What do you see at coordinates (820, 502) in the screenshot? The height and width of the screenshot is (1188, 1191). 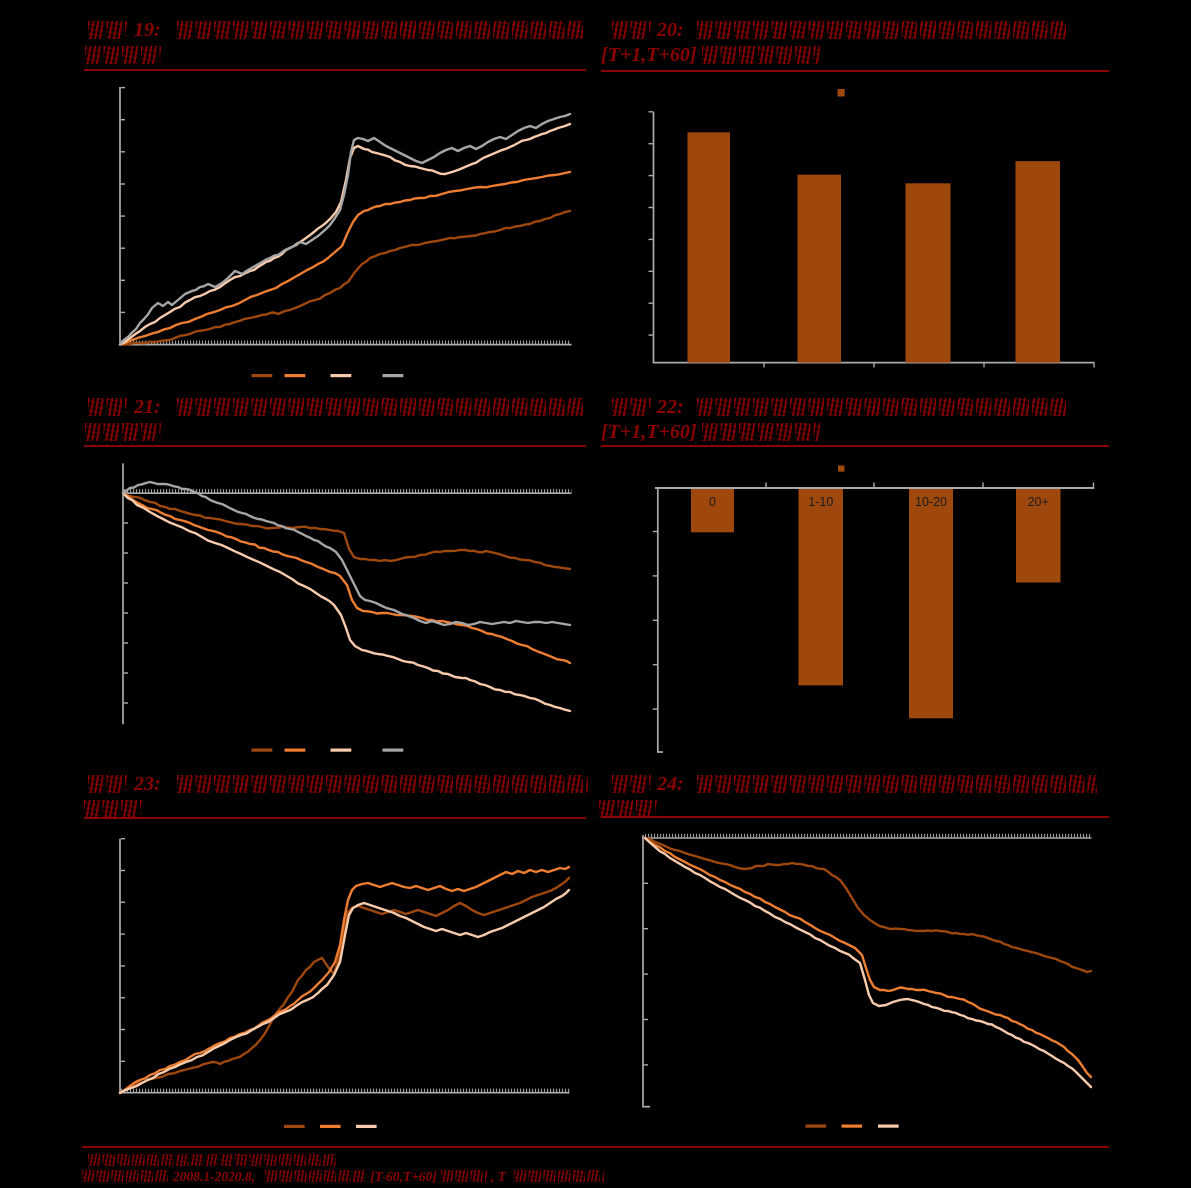 I see `svg-text: 1-10` at bounding box center [820, 502].